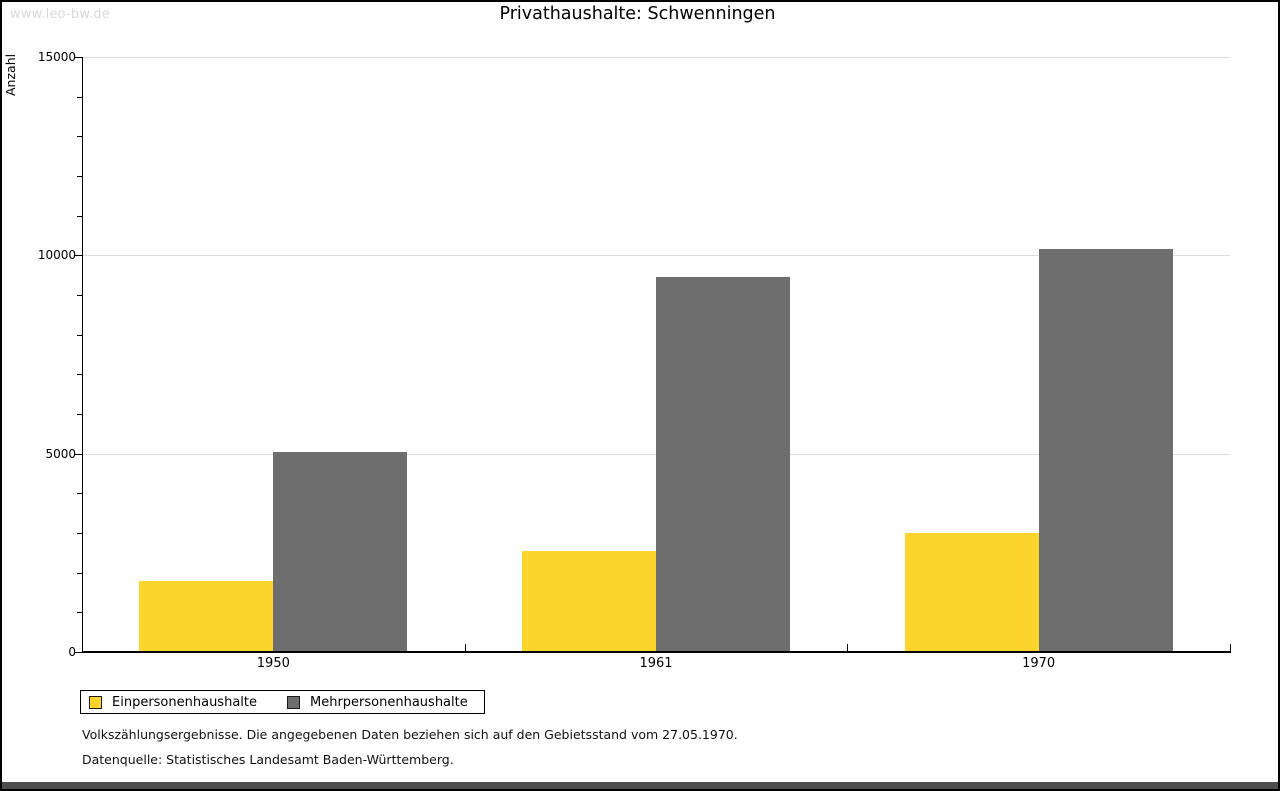 The height and width of the screenshot is (791, 1280). What do you see at coordinates (56, 57) in the screenshot?
I see `y-tick-label-15000: 15000` at bounding box center [56, 57].